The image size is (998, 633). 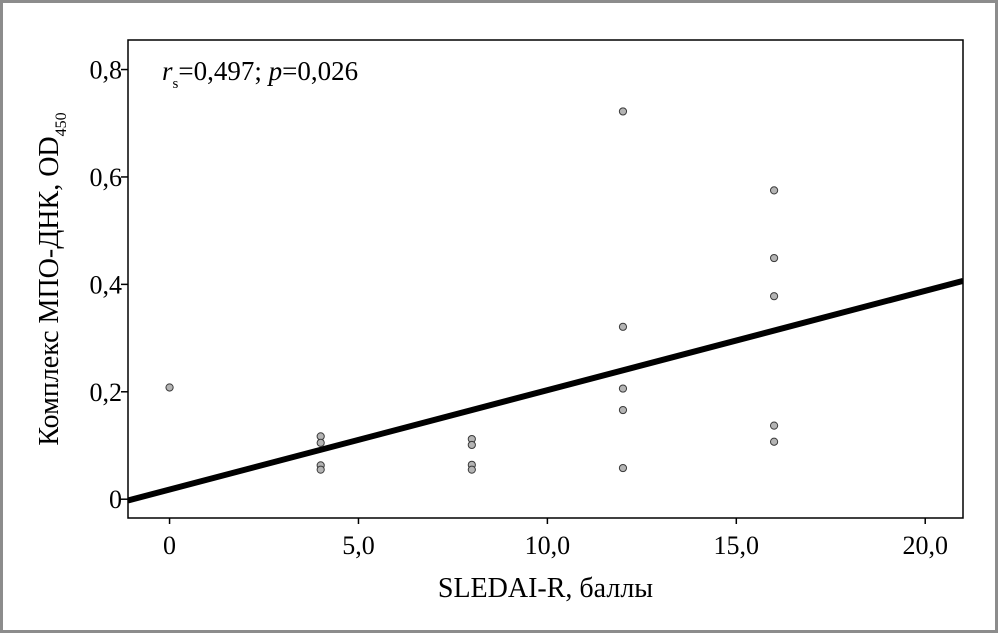 I want to click on x-tick-label: 20,0, so click(x=925, y=545).